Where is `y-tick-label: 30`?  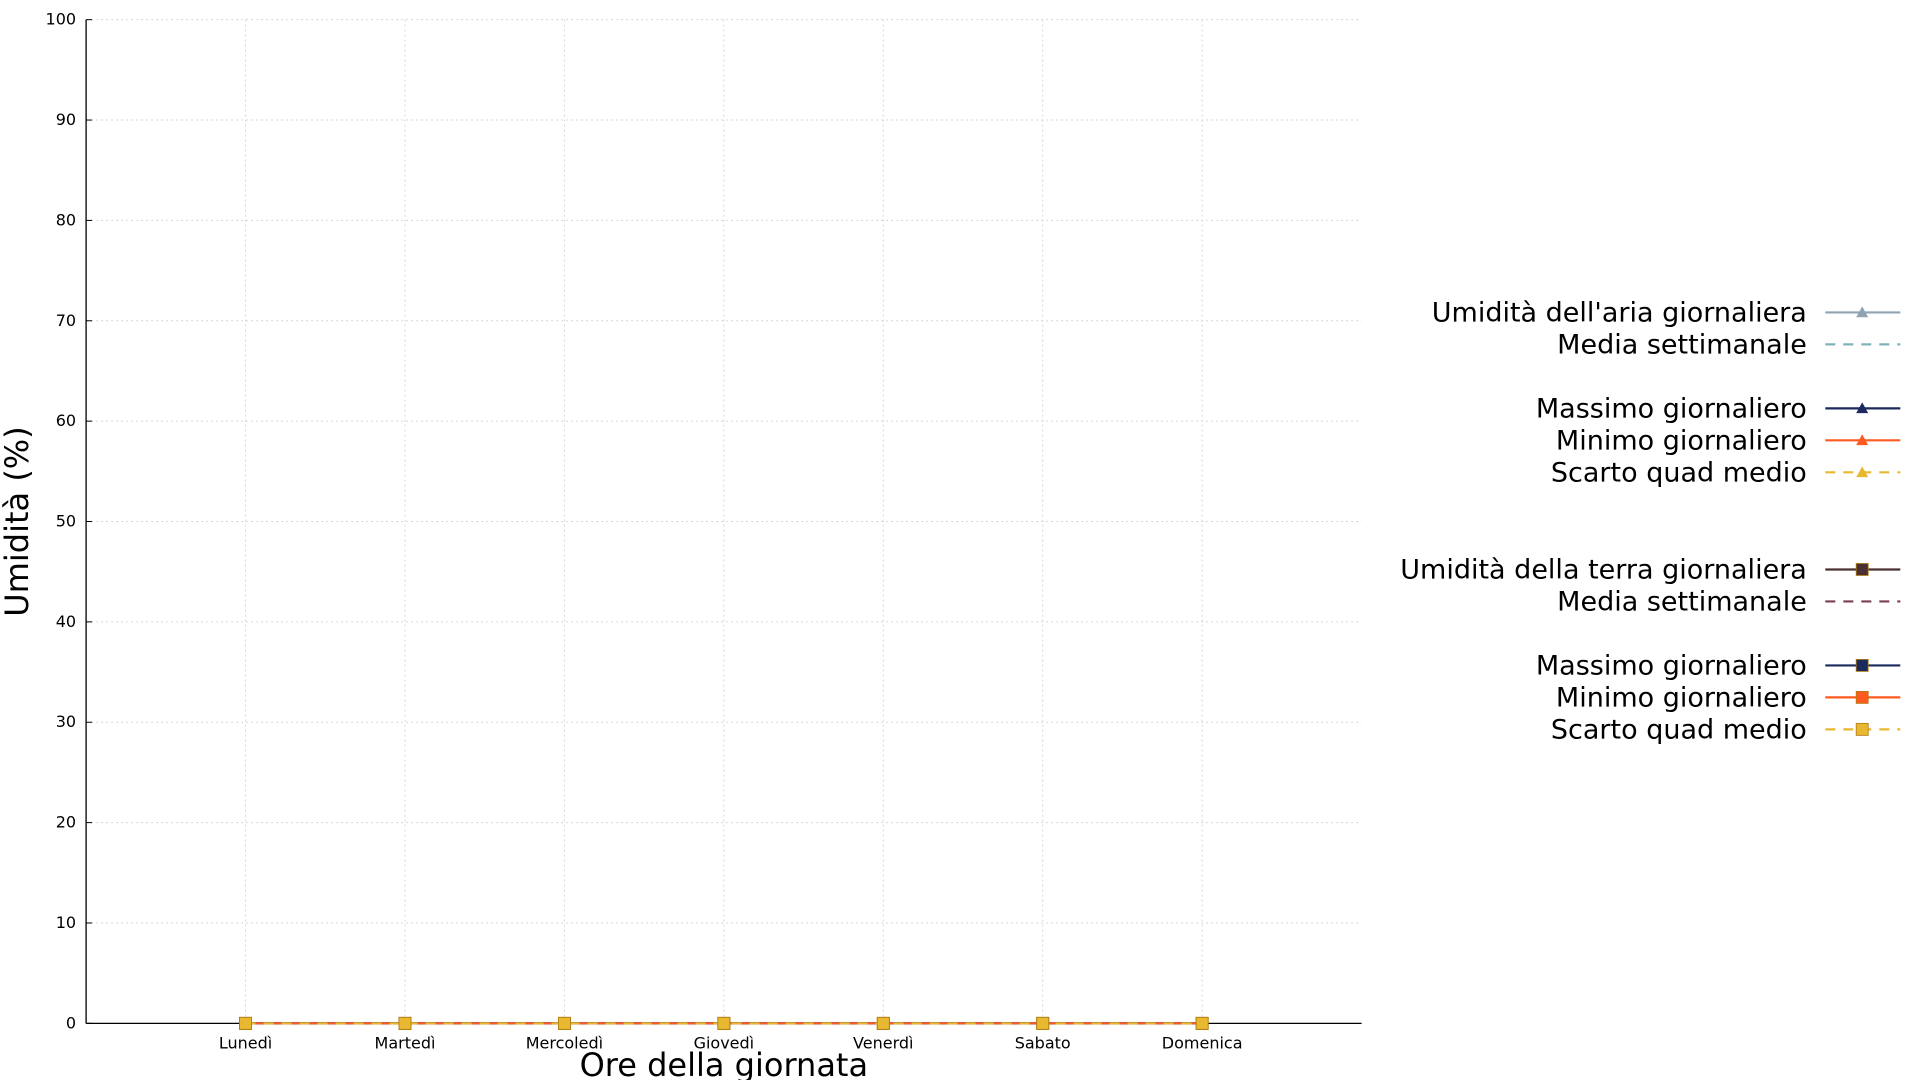 y-tick-label: 30 is located at coordinates (66, 721).